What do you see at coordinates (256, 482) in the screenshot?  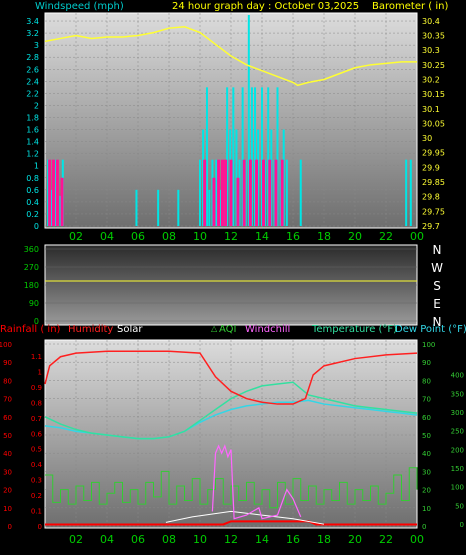 I see `windchill-line` at bounding box center [256, 482].